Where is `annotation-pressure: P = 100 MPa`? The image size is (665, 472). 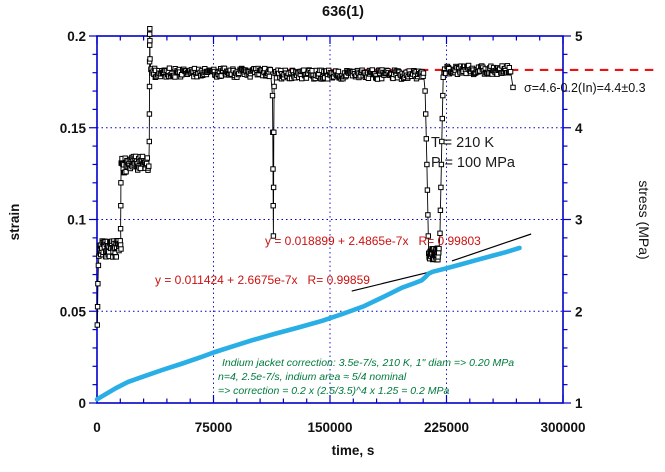
annotation-pressure: P = 100 MPa is located at coordinates (473, 163).